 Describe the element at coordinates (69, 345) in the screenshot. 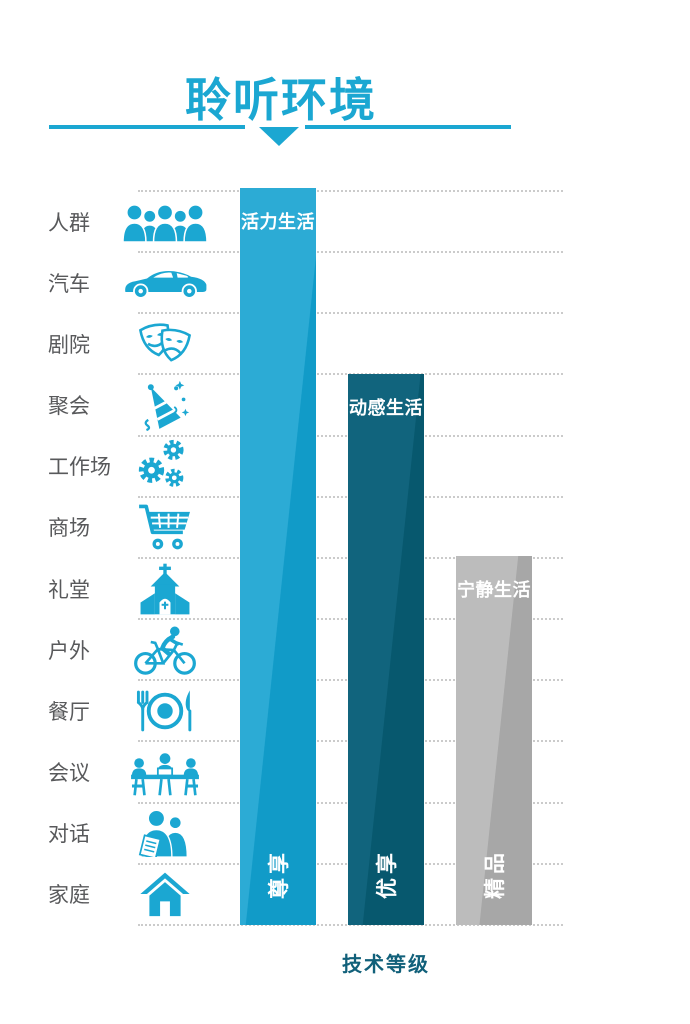

I see `row-label: 剧院` at that location.